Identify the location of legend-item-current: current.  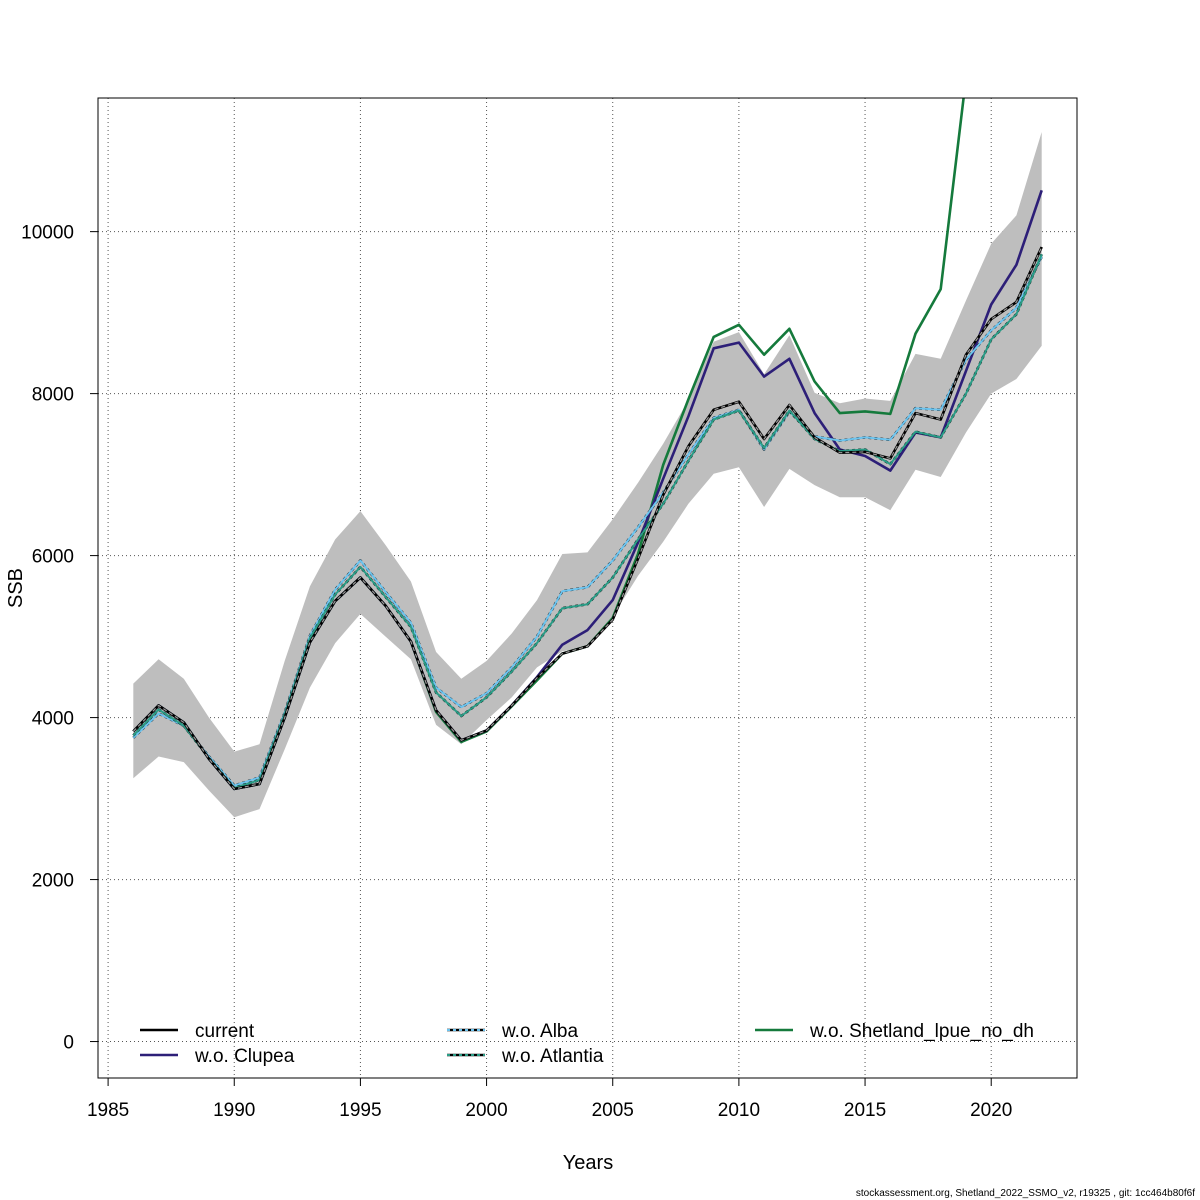
(197, 1031).